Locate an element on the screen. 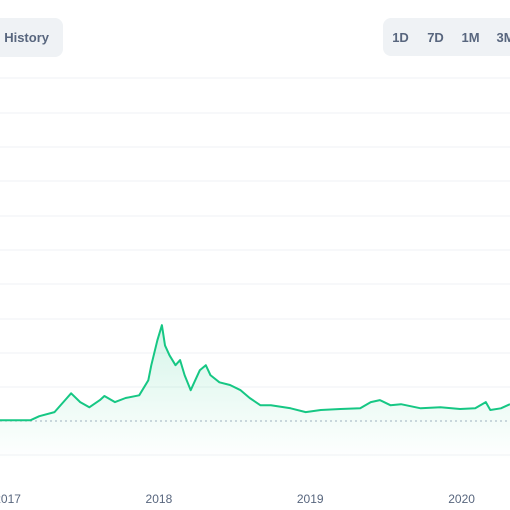  label: History is located at coordinates (26, 37).